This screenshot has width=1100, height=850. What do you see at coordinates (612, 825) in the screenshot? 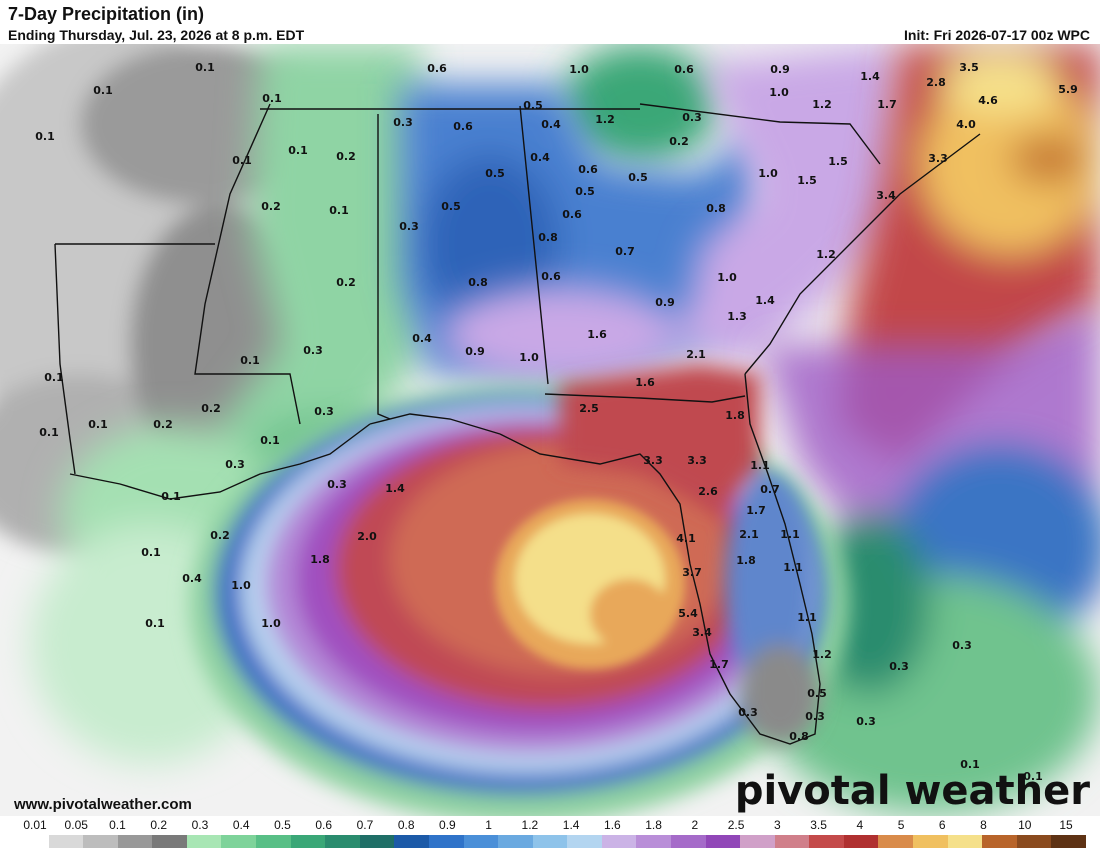
I see `legend-label: 1.6` at bounding box center [612, 825].